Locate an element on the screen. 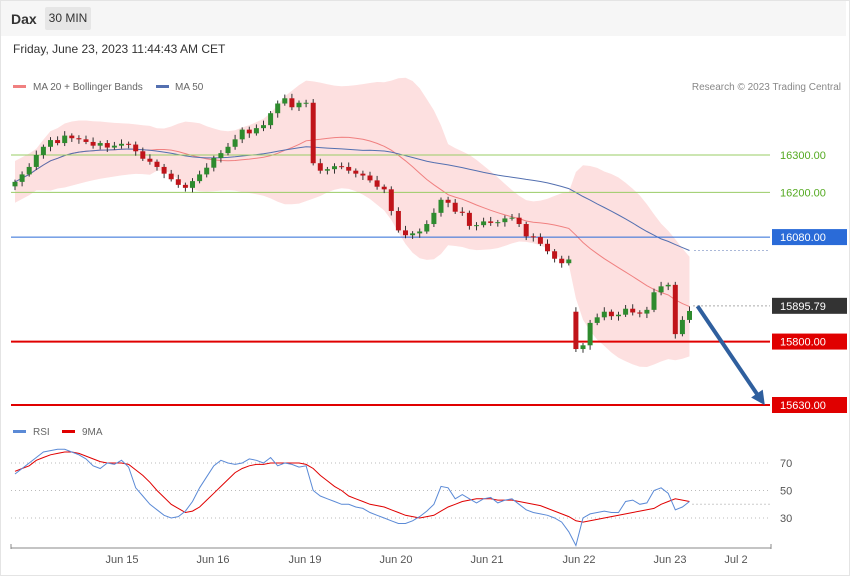  x-tick-label: Jun 22 is located at coordinates (578, 560).